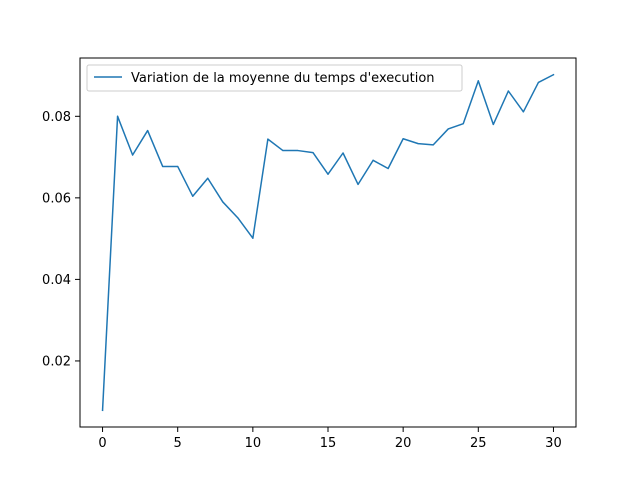 The height and width of the screenshot is (480, 640). I want to click on y-axis: 0.02 0.04 0.06 0.08, so click(61, 239).